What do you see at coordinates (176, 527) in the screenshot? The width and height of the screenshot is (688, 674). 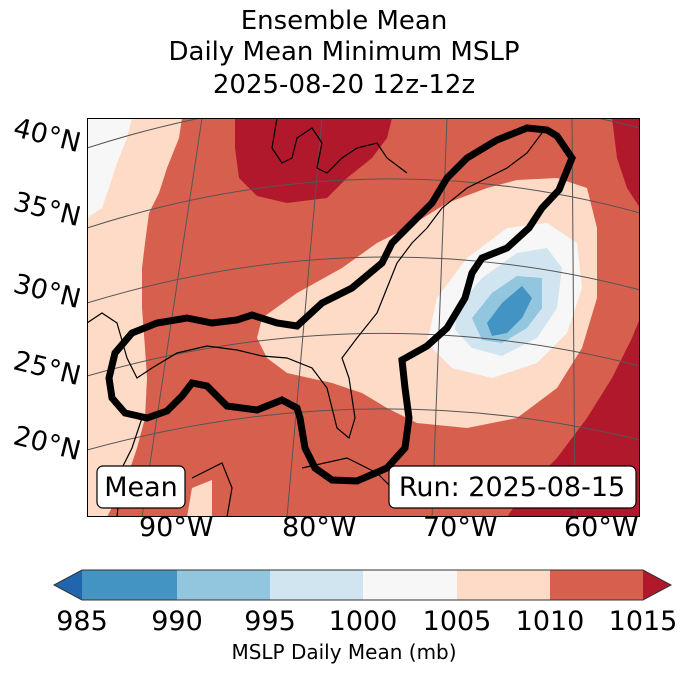 I see `lon-label-90w: 90°W` at bounding box center [176, 527].